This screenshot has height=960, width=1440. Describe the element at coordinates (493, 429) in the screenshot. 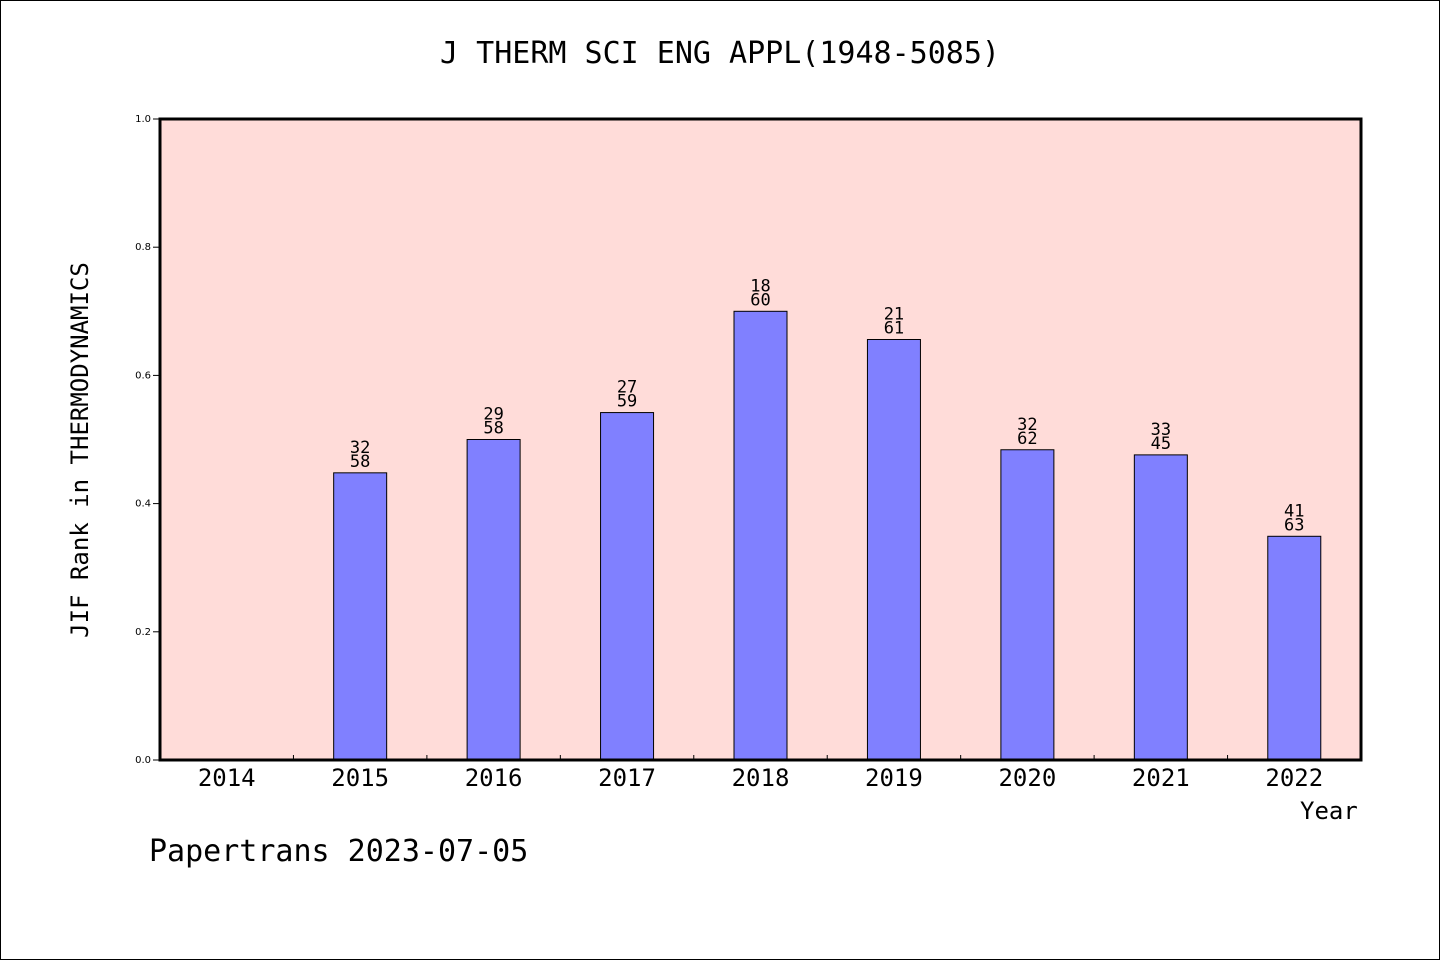

I see `bar-total-label-2016: 58` at that location.